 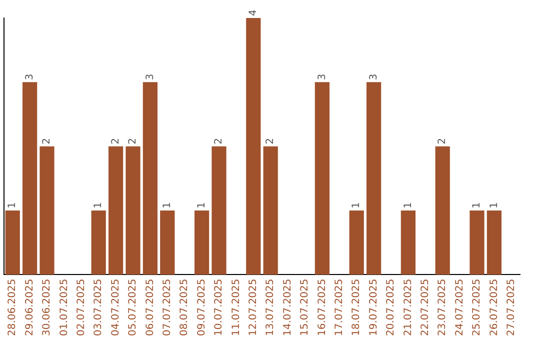 I want to click on x-tick-label: 03.07.2025, so click(x=98, y=307).